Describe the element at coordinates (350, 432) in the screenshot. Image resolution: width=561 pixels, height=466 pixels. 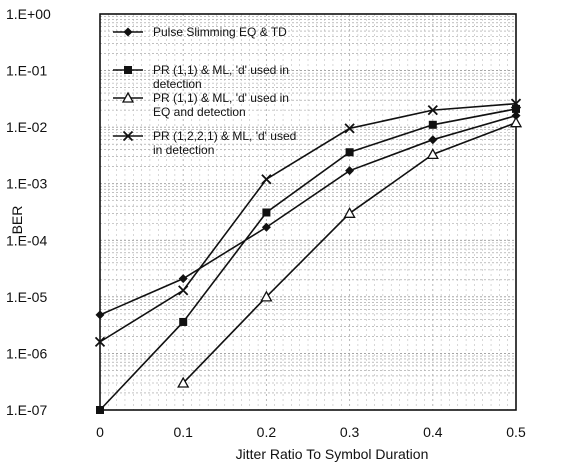
I see `x-tick-label: 0.3` at that location.